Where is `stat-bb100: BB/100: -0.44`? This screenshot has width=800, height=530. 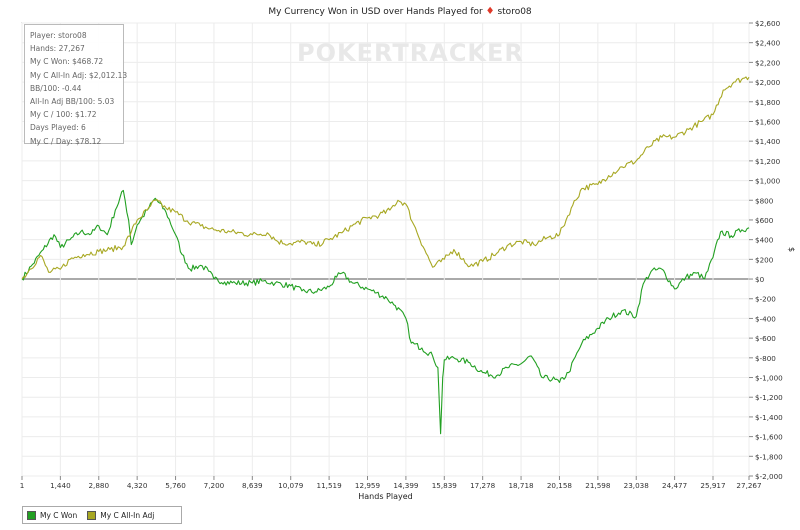 stat-bb100: BB/100: -0.44 is located at coordinates (56, 88).